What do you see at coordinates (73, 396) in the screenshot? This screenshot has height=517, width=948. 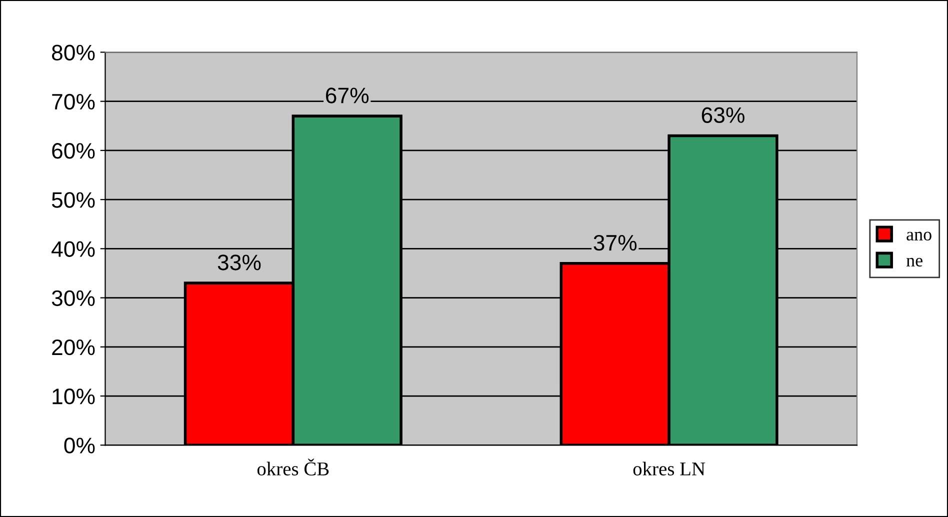 I see `y-tick-label: 10%` at bounding box center [73, 396].